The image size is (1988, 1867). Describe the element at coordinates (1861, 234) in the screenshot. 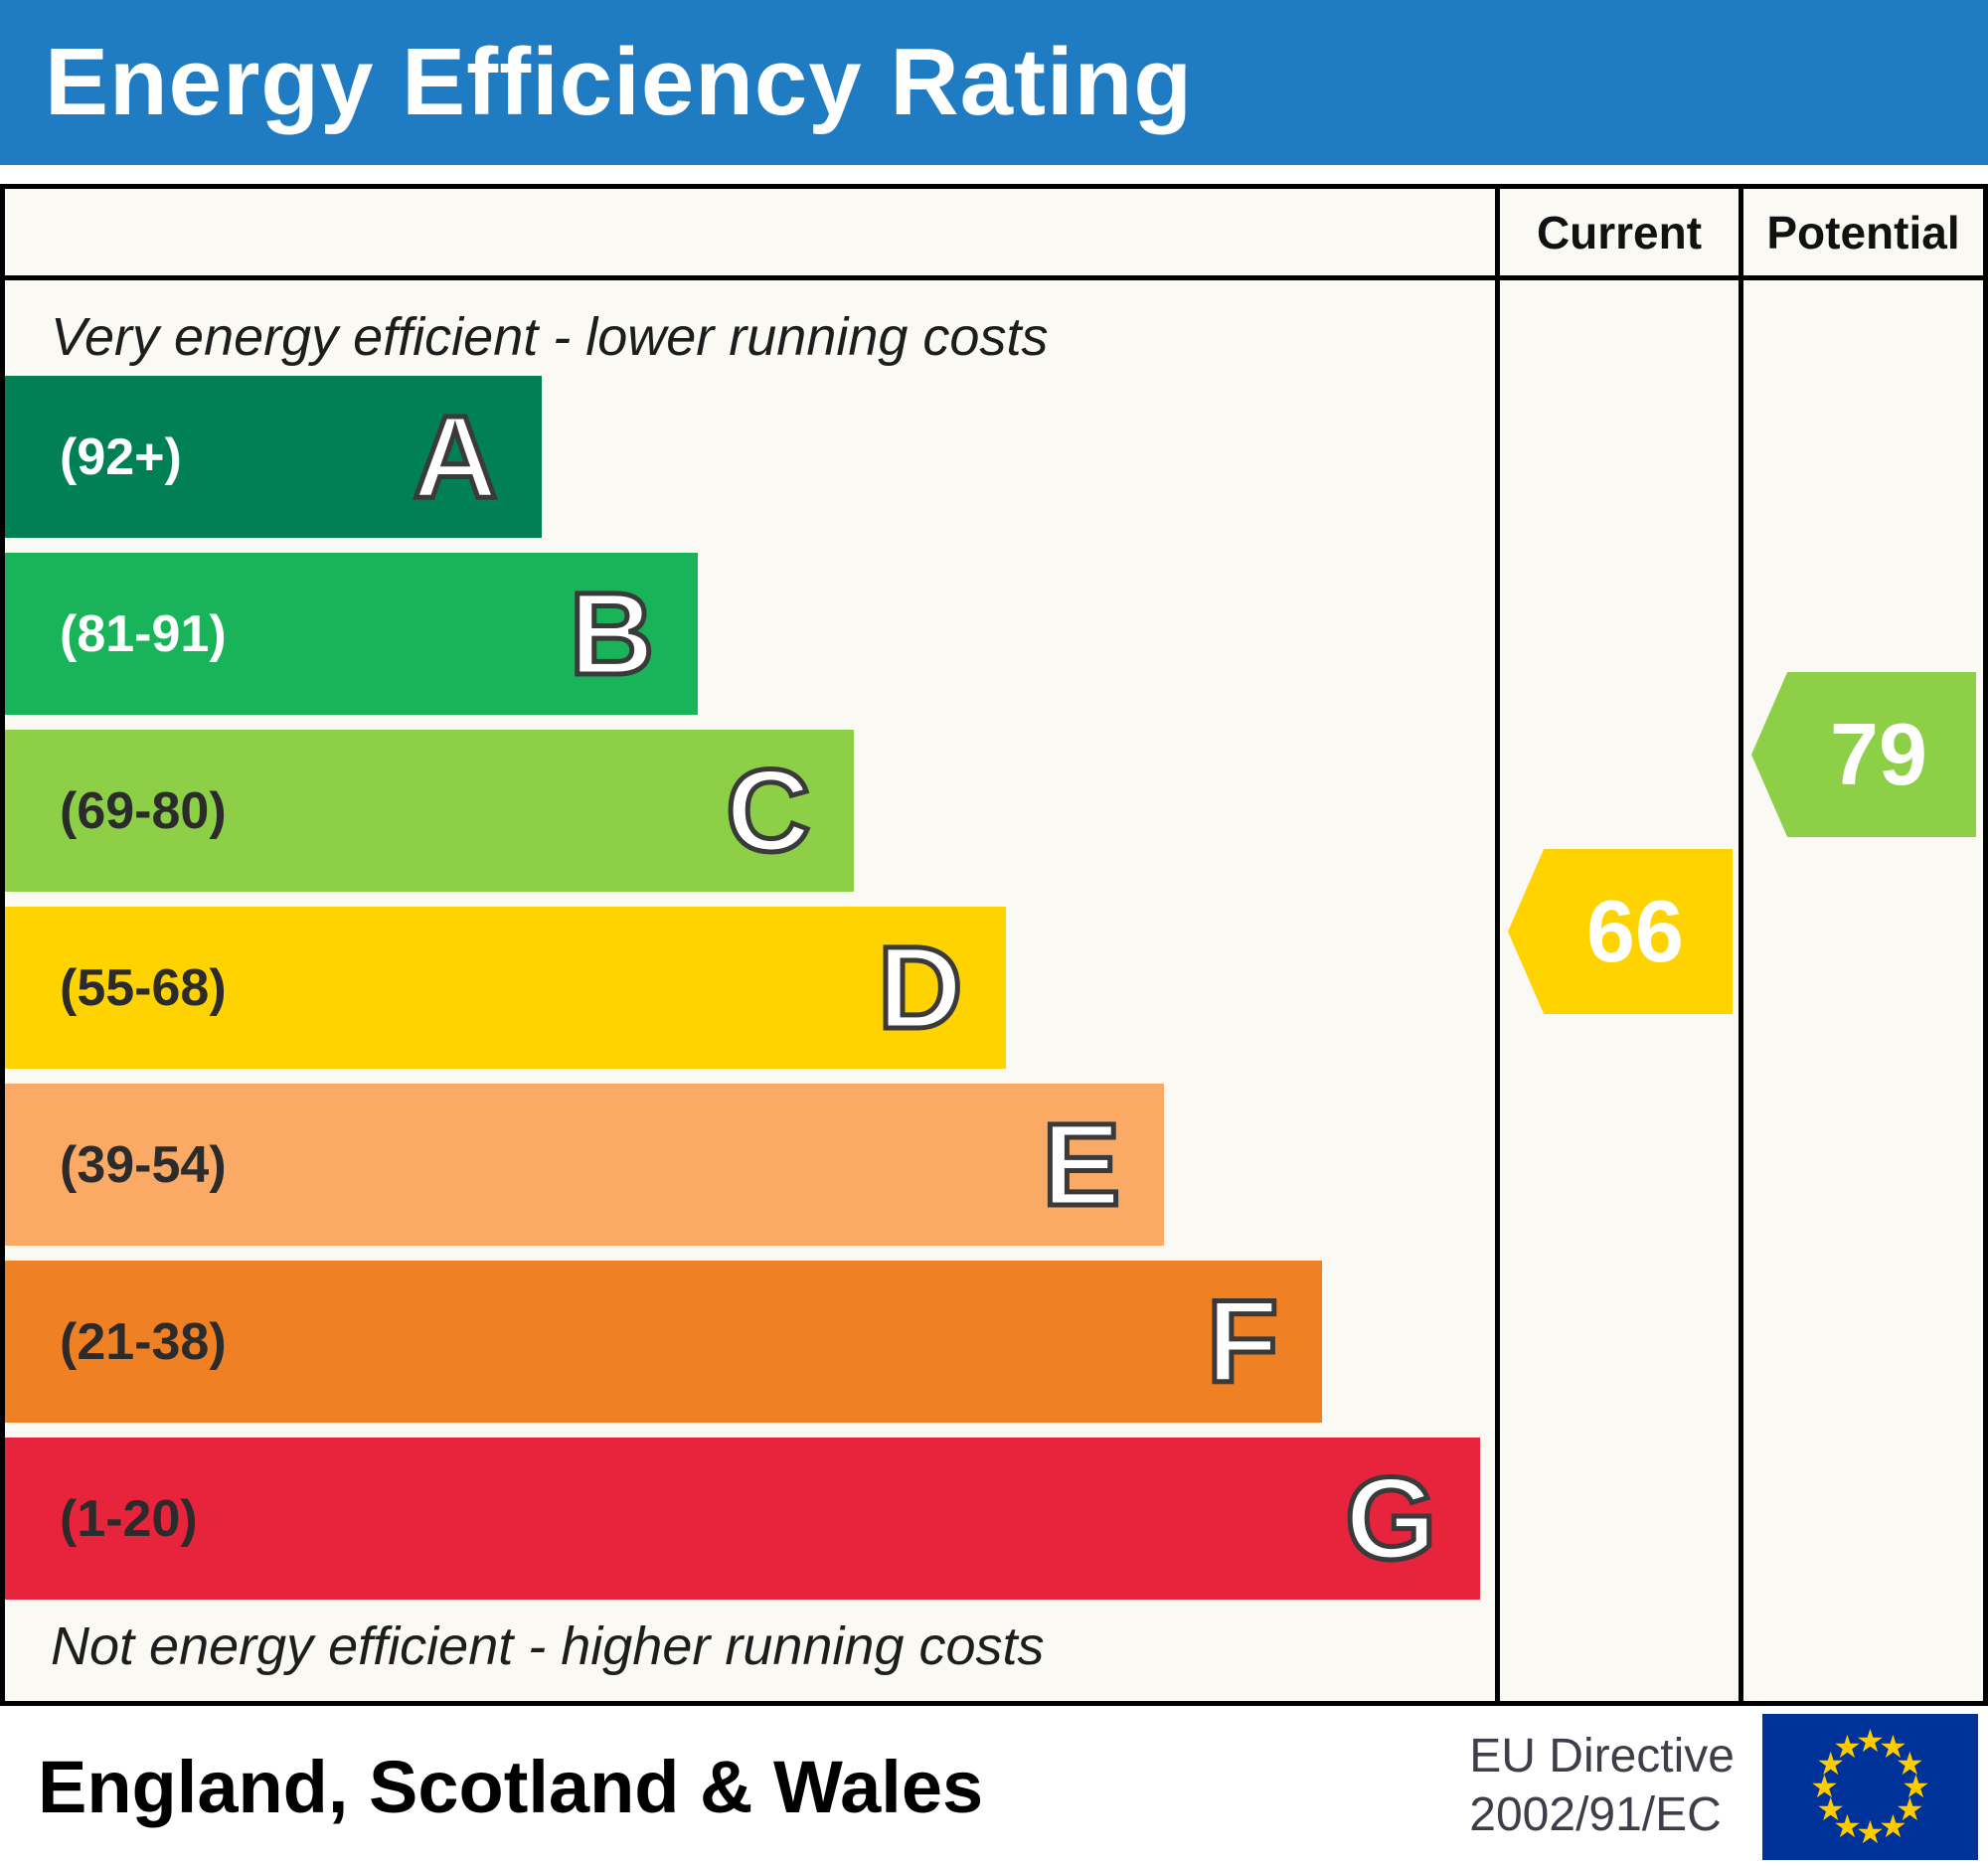

I see `potential-column-header: Potential` at that location.